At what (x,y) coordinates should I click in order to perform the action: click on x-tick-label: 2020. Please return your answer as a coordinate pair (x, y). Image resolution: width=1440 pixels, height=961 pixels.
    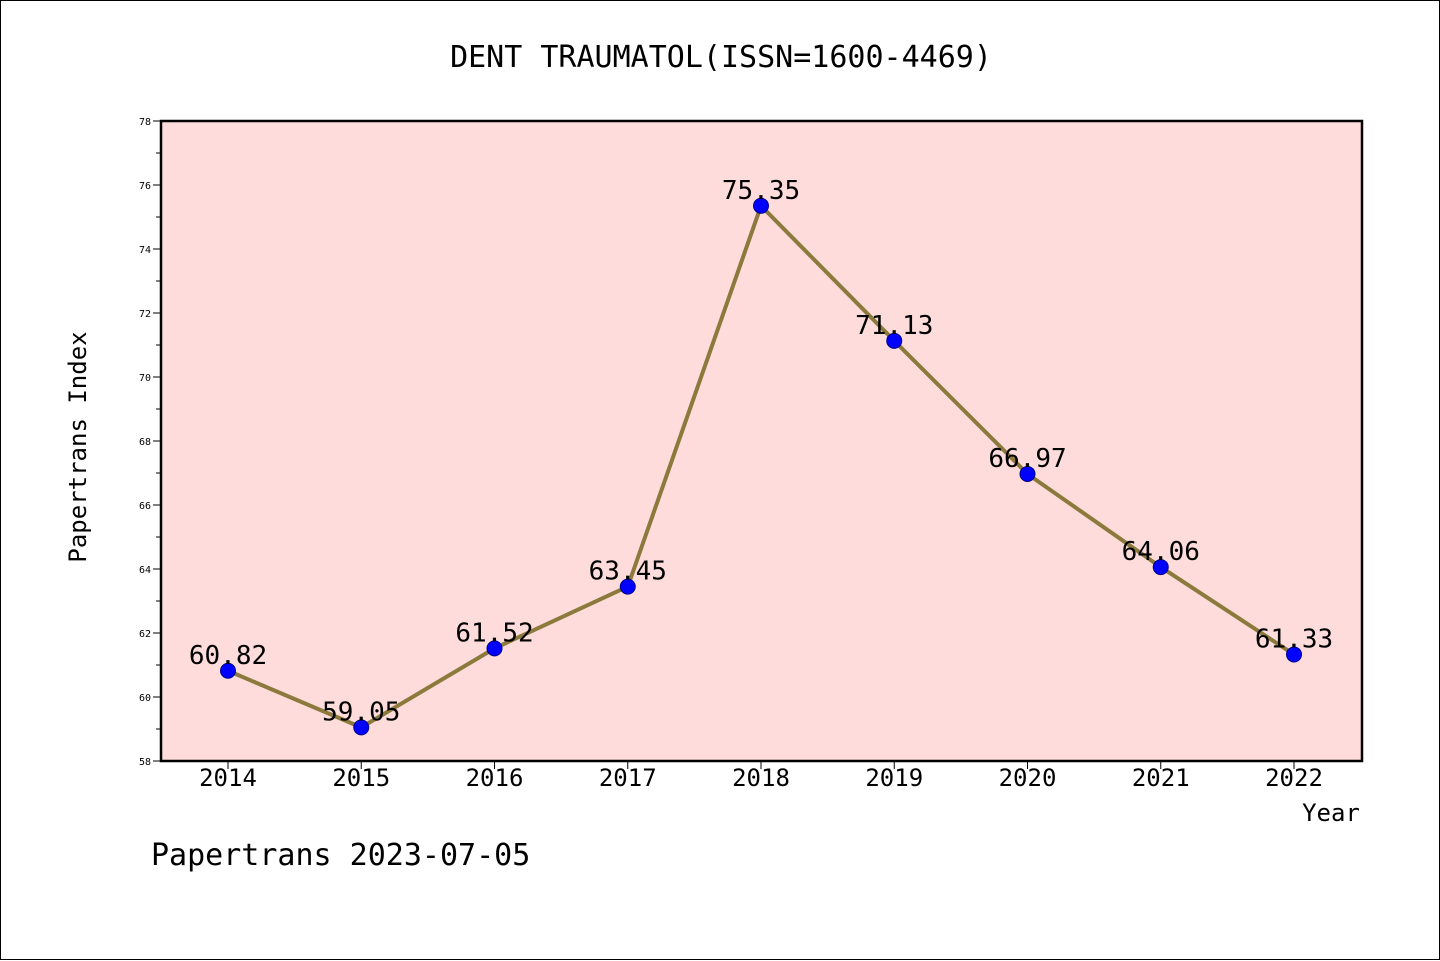
    Looking at the image, I should click on (1028, 778).